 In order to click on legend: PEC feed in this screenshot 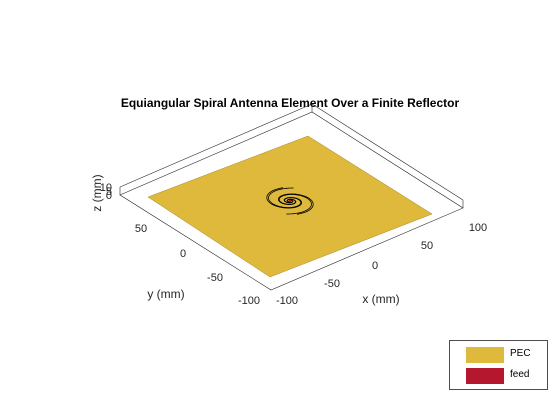, I will do `click(498, 365)`.